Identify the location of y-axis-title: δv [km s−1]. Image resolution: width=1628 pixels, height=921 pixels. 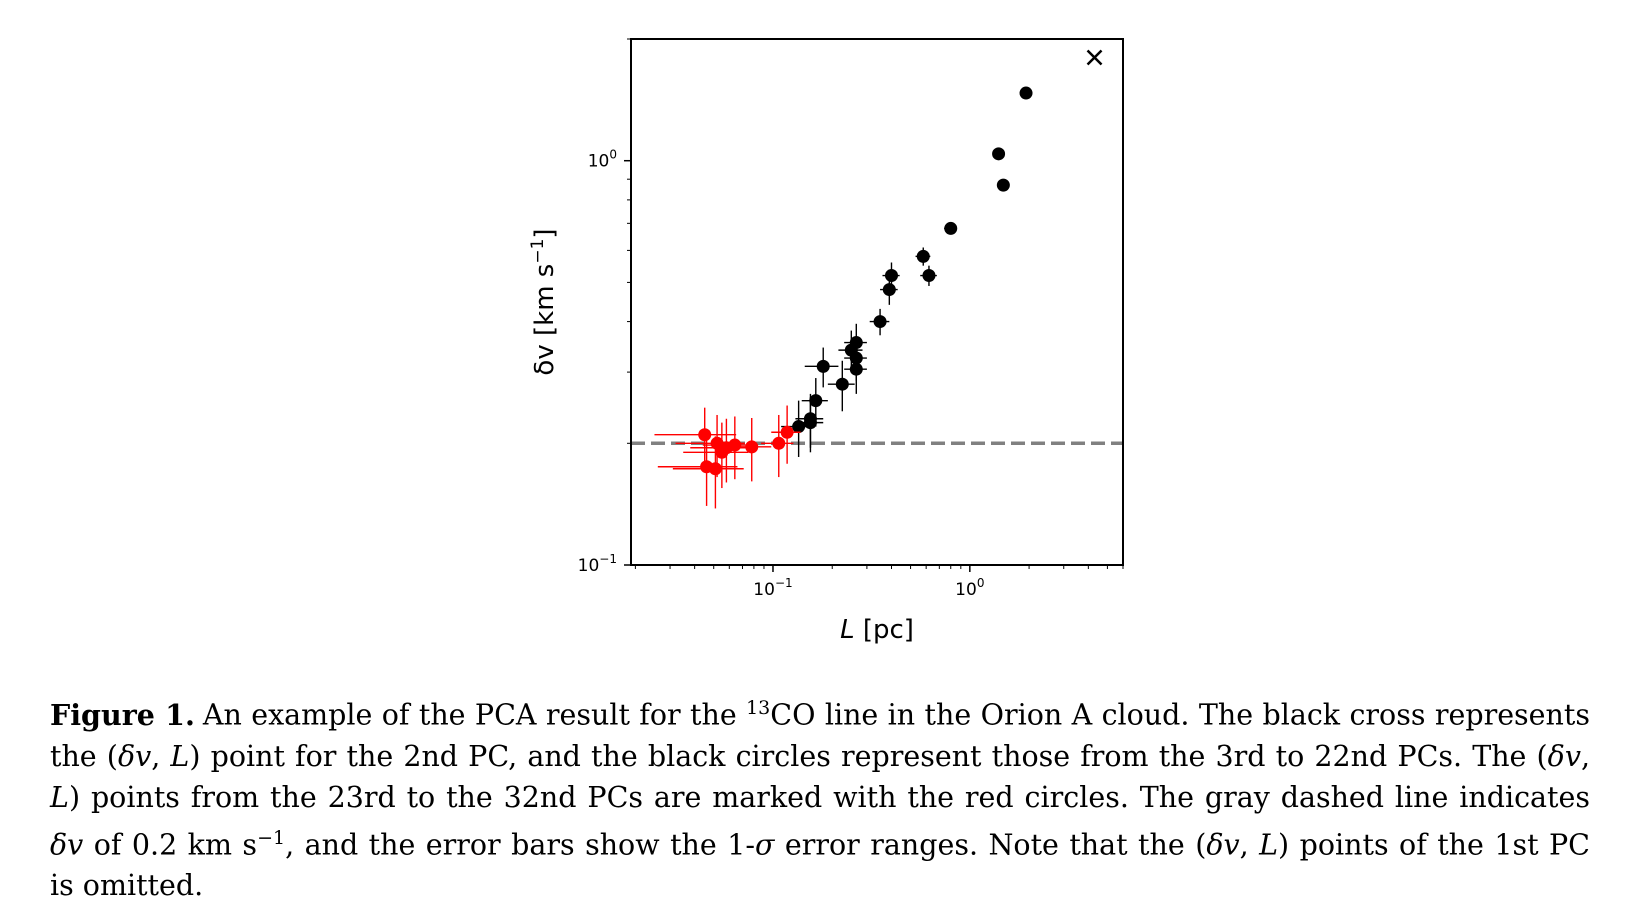
(544, 301).